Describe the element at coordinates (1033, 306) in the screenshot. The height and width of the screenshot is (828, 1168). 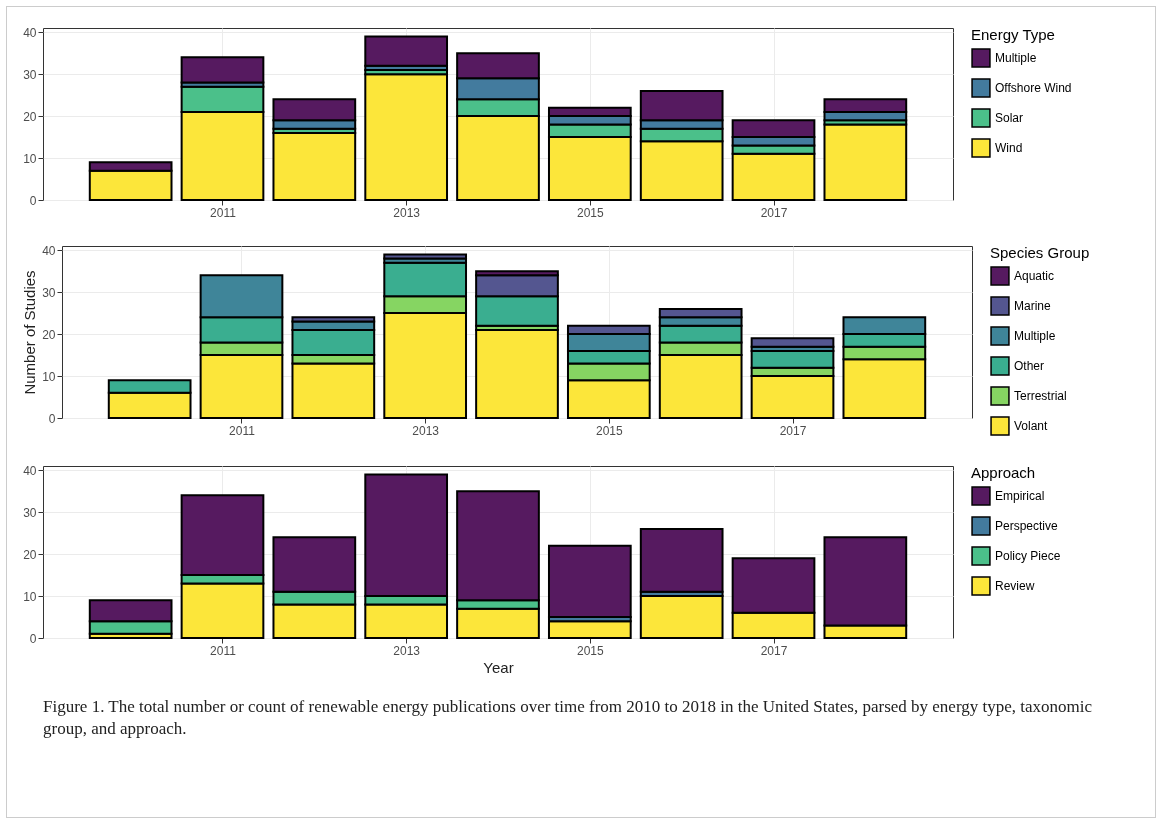
I see `legend-label: Marine` at that location.